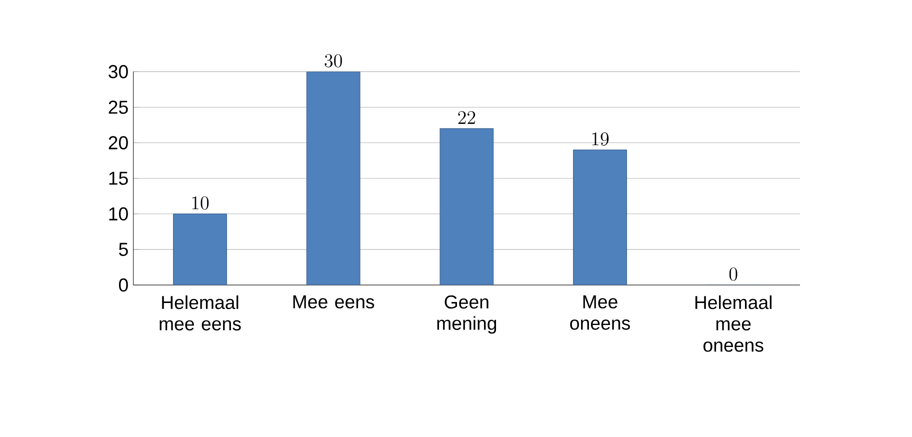  I want to click on data-label: 10, so click(200, 203).